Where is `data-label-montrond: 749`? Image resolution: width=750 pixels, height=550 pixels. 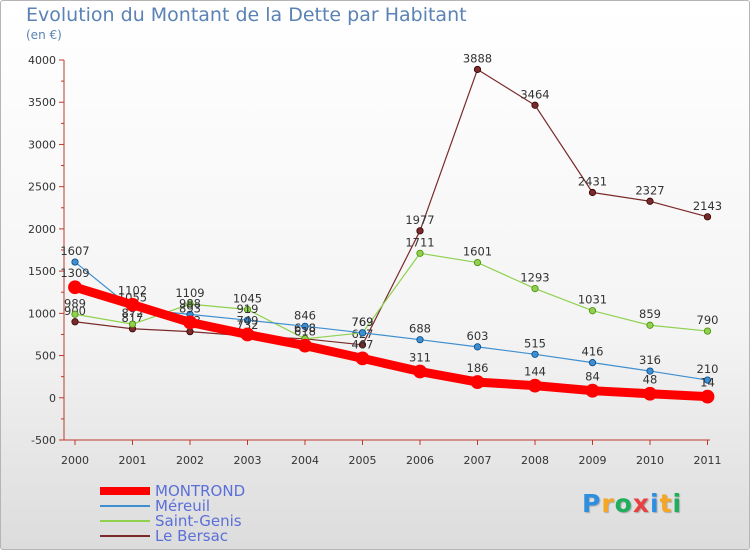 data-label-montrond: 749 is located at coordinates (248, 321).